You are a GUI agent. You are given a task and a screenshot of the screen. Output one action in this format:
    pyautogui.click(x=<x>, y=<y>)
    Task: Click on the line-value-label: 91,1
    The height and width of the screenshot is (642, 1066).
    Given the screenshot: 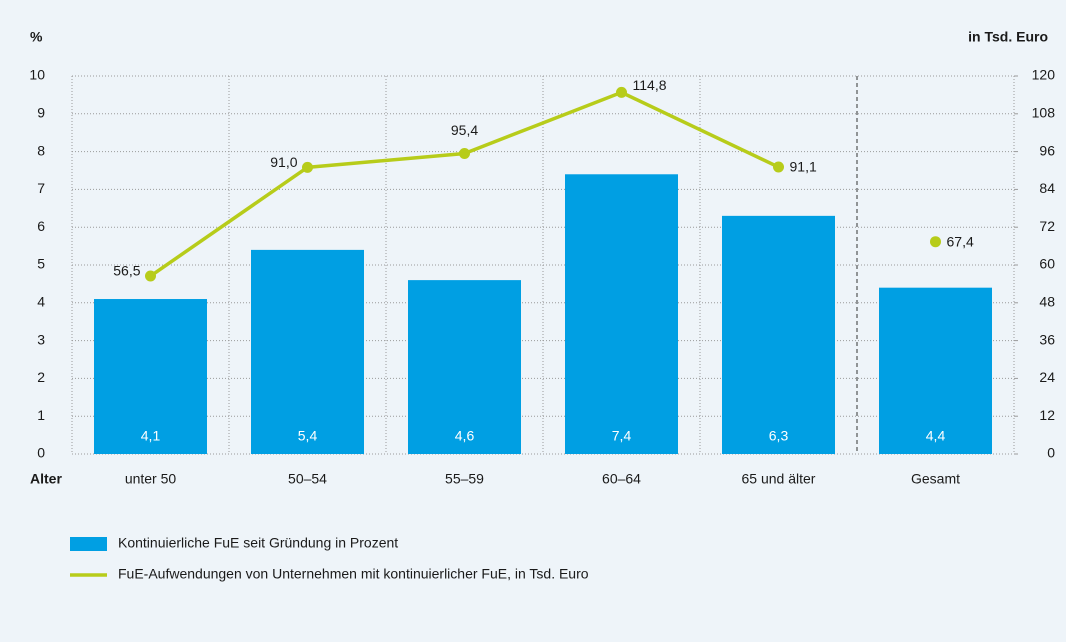 What is the action you would take?
    pyautogui.click(x=803, y=167)
    